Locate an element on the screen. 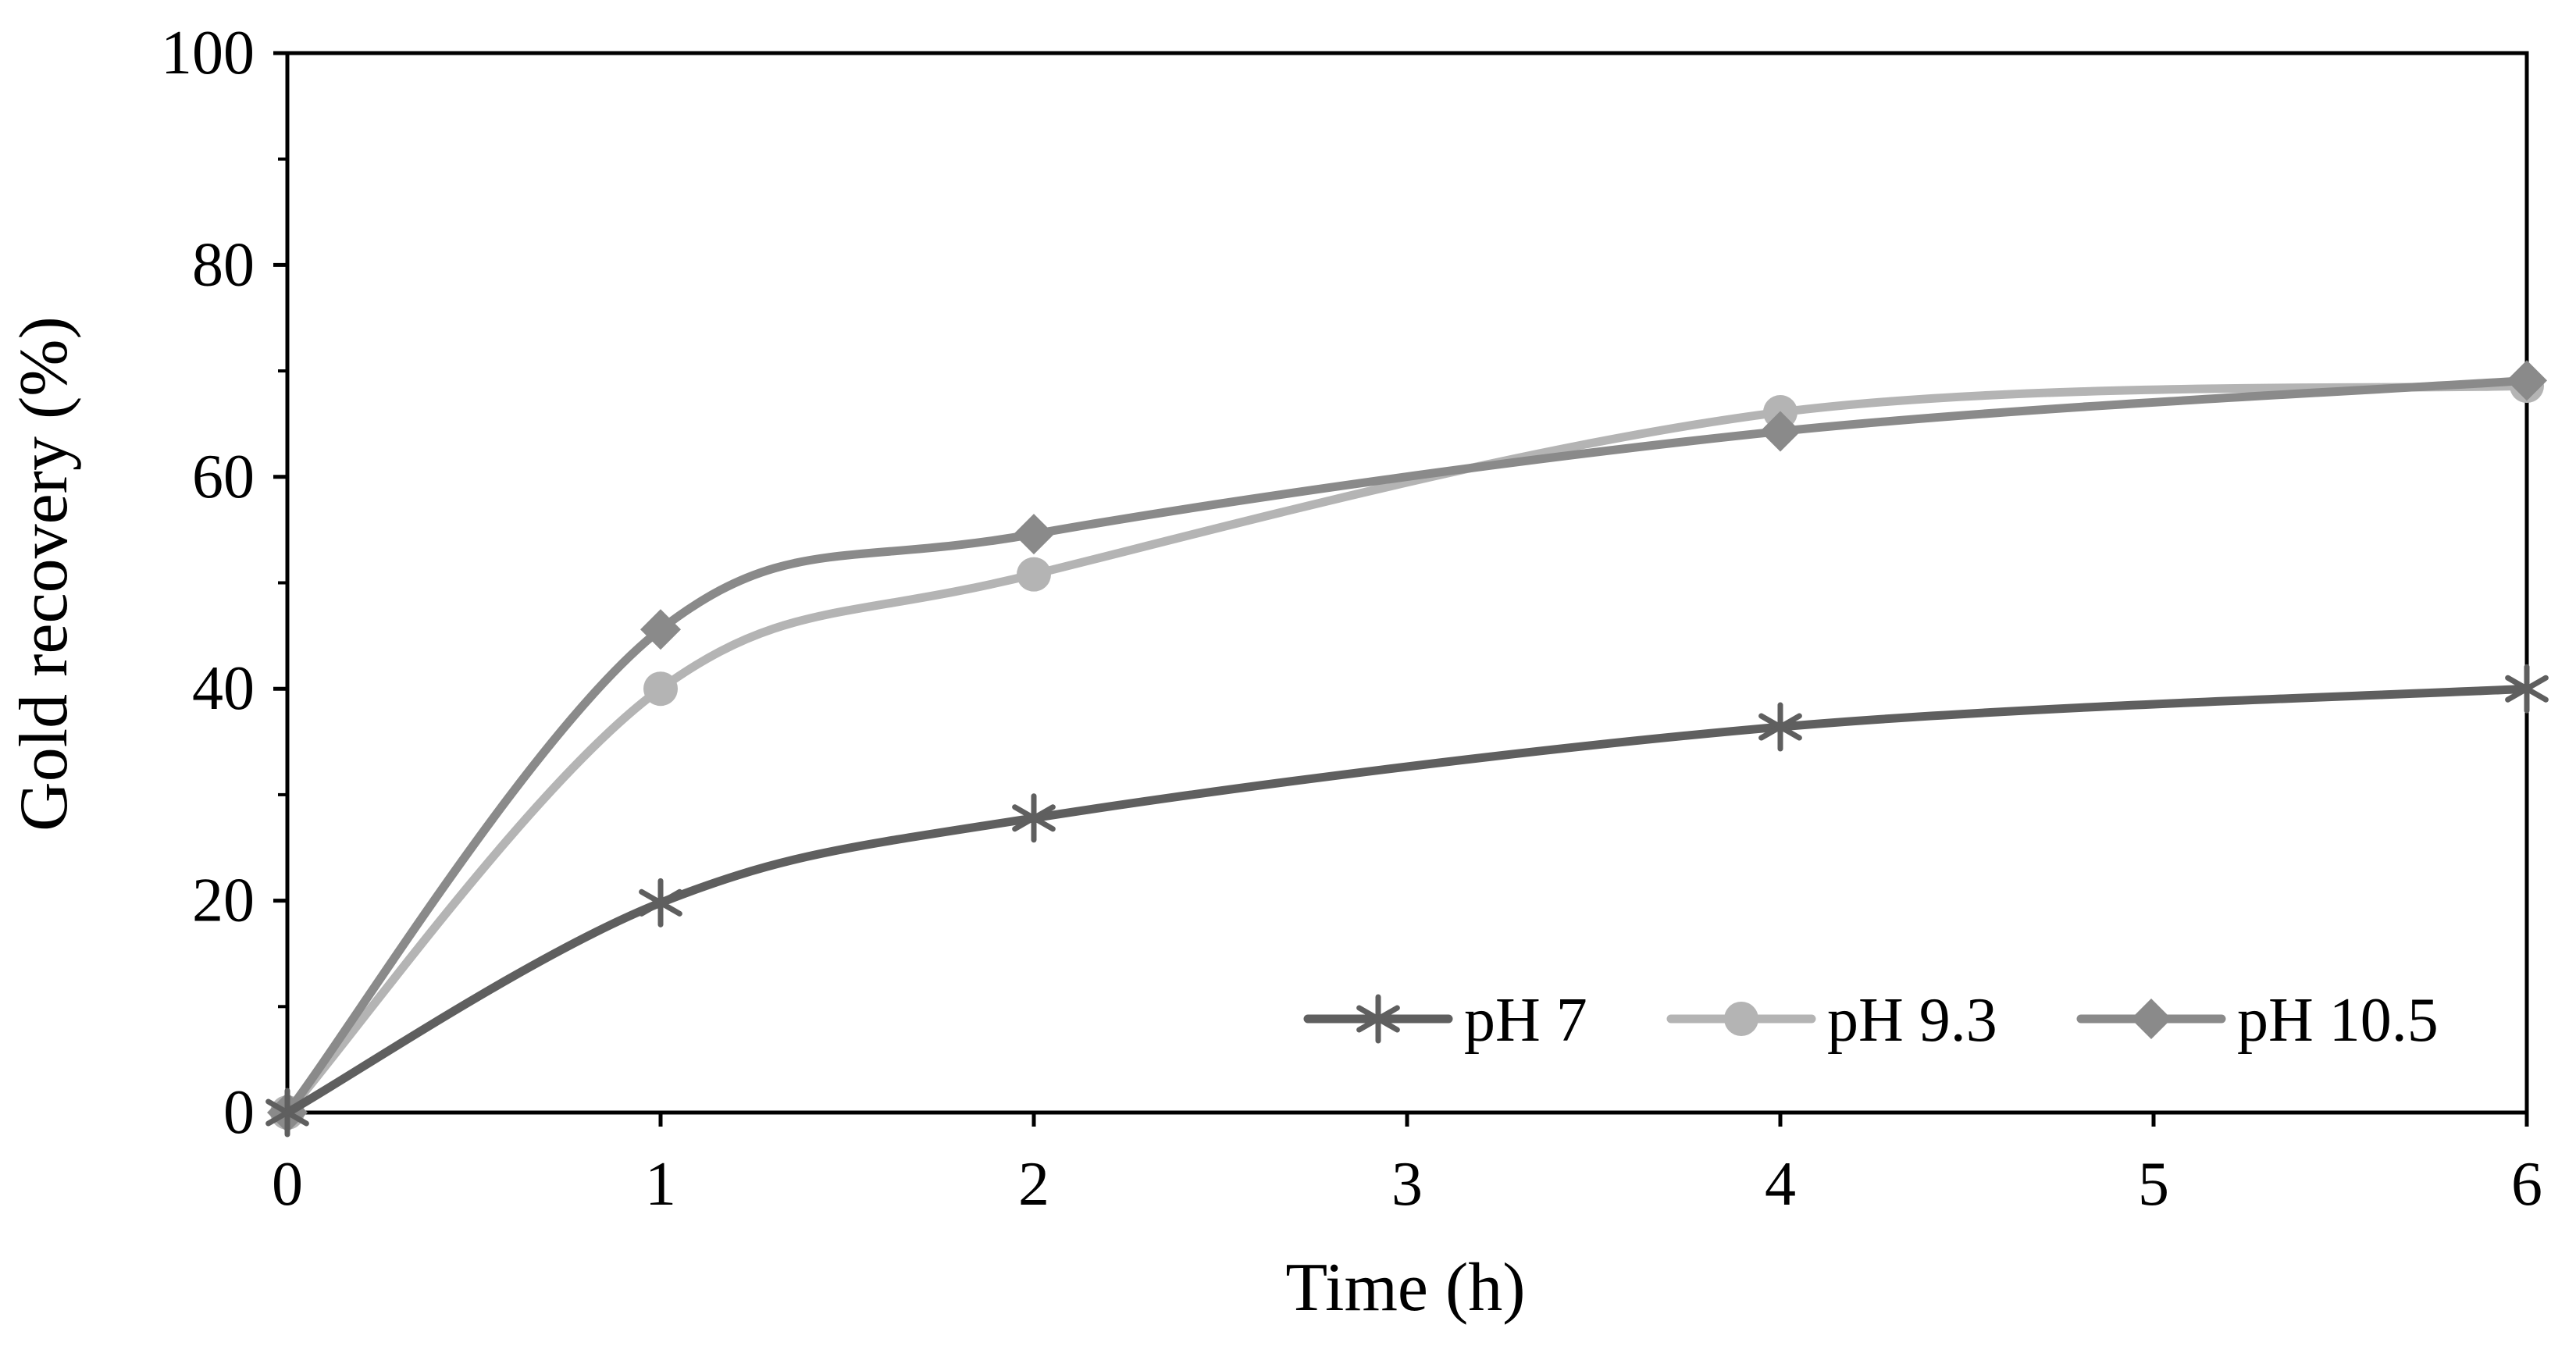 The height and width of the screenshot is (1353, 2576). legend: pH 7 pH 9.3 pH 10.5 is located at coordinates (1871, 1020).